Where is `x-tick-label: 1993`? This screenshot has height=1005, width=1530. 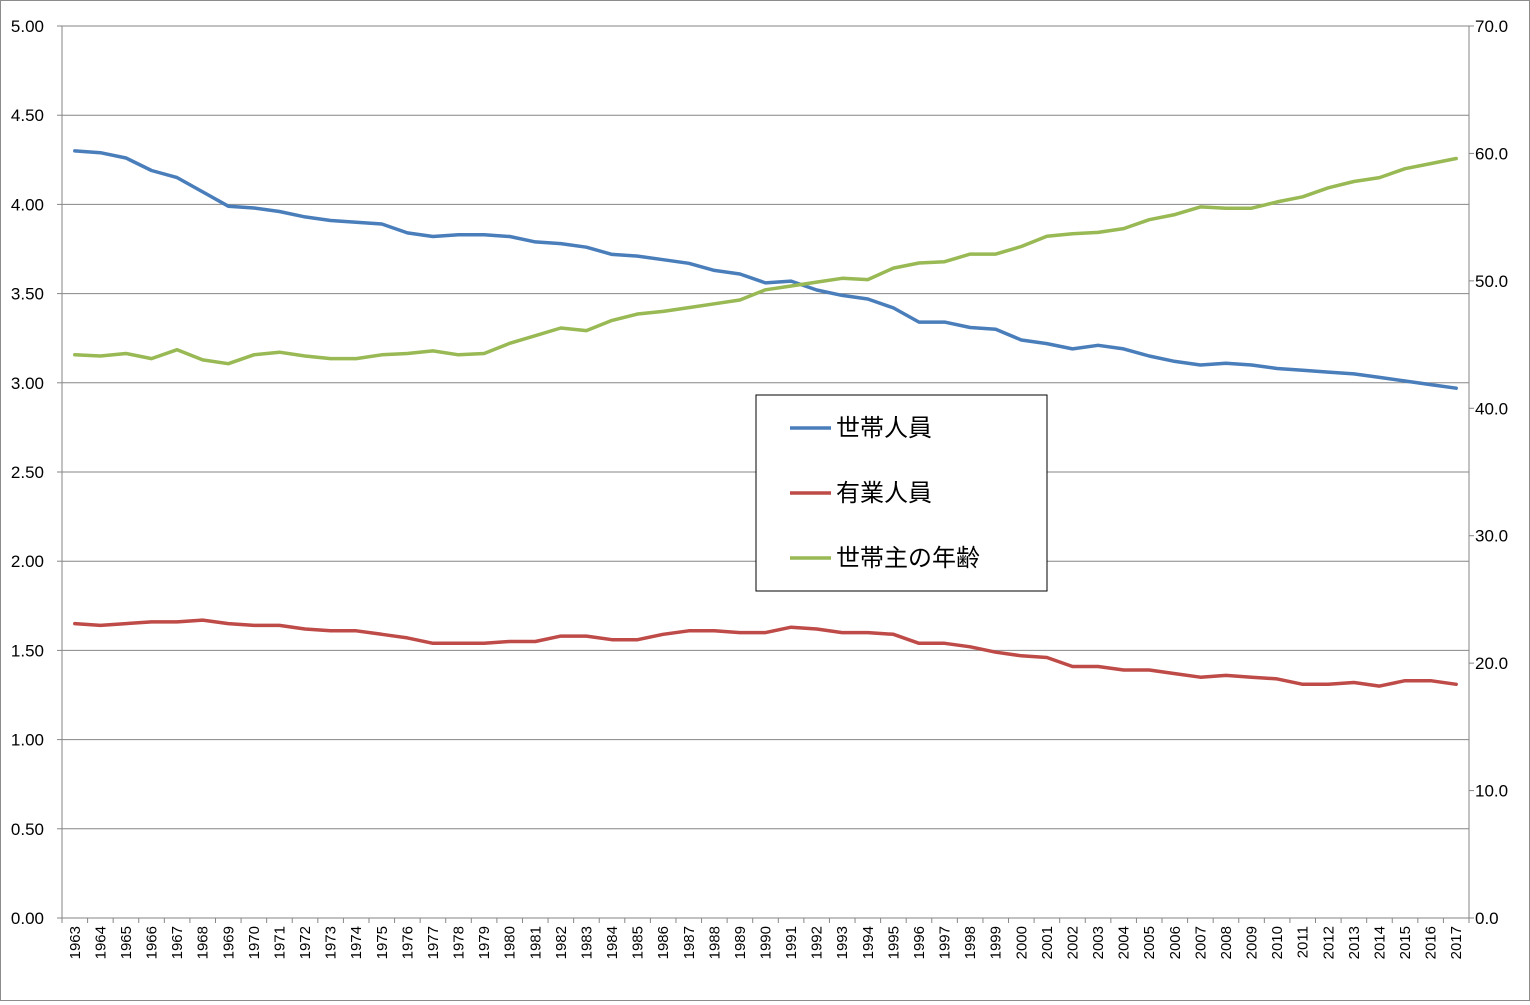
x-tick-label: 1993 is located at coordinates (842, 942).